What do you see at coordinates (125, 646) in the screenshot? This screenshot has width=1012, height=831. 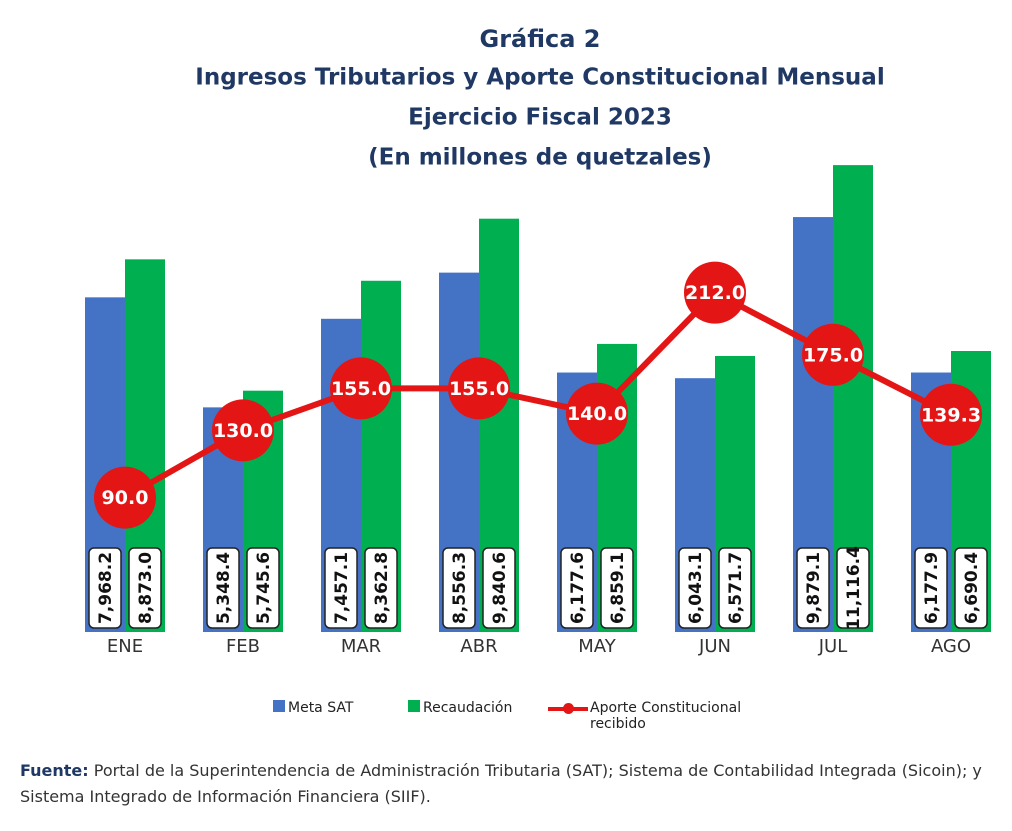 I see `x-tick-label: ENE` at bounding box center [125, 646].